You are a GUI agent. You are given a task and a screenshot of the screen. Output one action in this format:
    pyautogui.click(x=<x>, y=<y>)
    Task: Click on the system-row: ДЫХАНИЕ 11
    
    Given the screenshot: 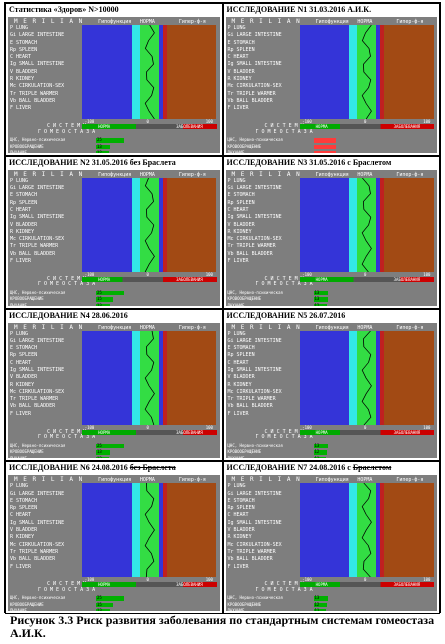 What is the action you would take?
    pyautogui.click(x=328, y=457)
    